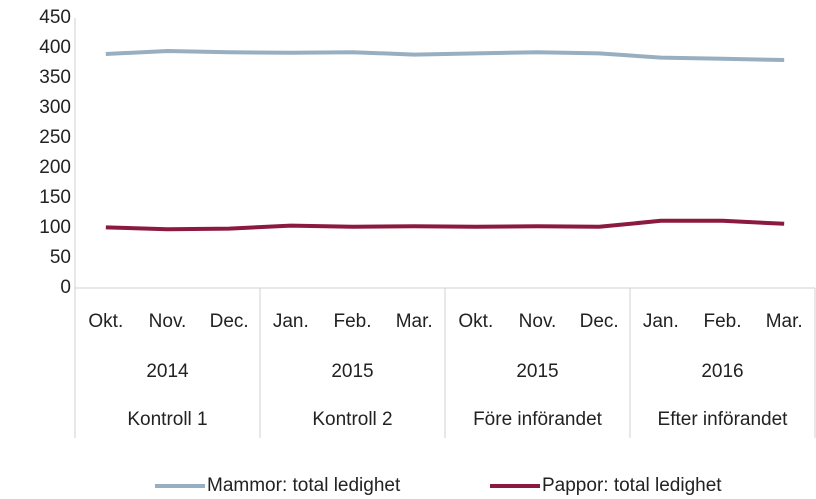 The width and height of the screenshot is (816, 499). I want to click on legend-label: Pappor: total ledighet, so click(632, 485).